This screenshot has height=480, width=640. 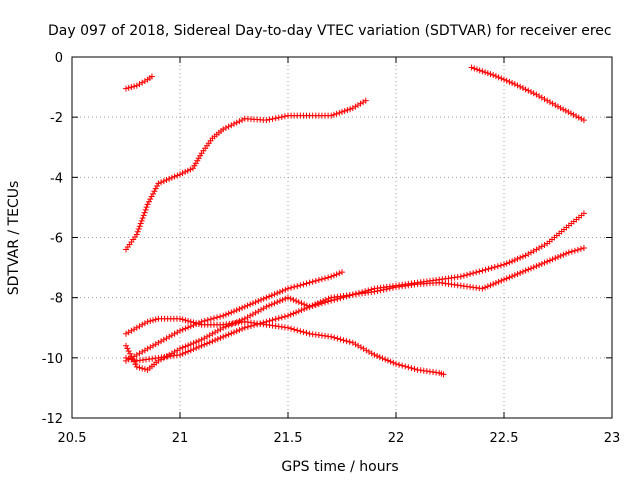 What do you see at coordinates (56, 299) in the screenshot?
I see `y-tick-label: -8` at bounding box center [56, 299].